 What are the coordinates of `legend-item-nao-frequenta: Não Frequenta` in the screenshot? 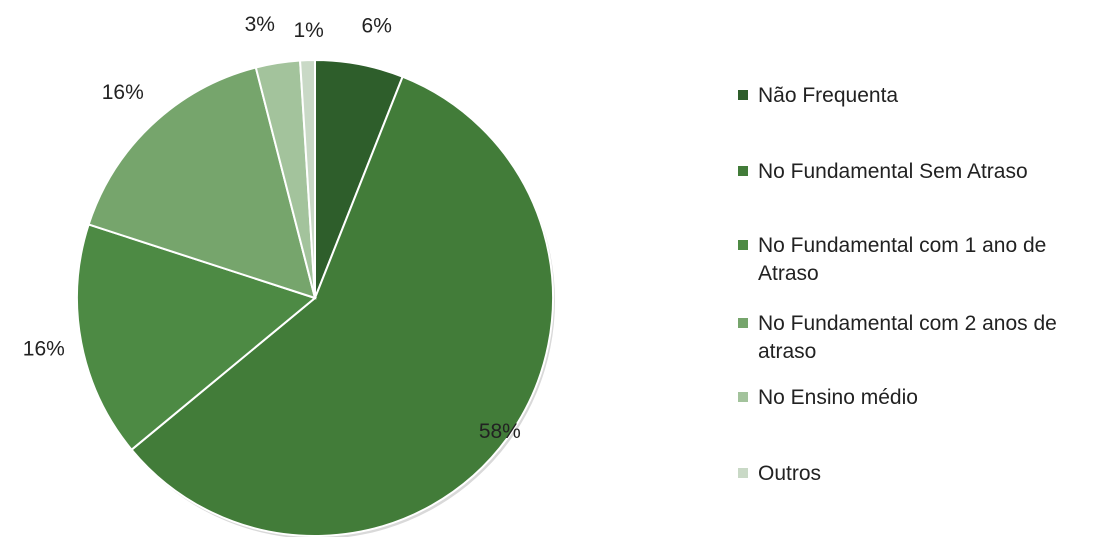 It's located at (918, 96).